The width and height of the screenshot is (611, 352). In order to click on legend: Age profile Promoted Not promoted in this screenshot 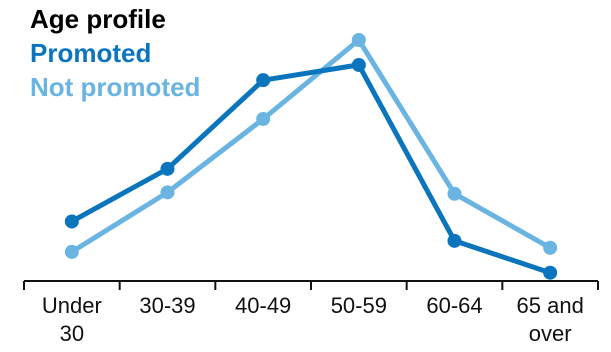, I will do `click(115, 53)`.